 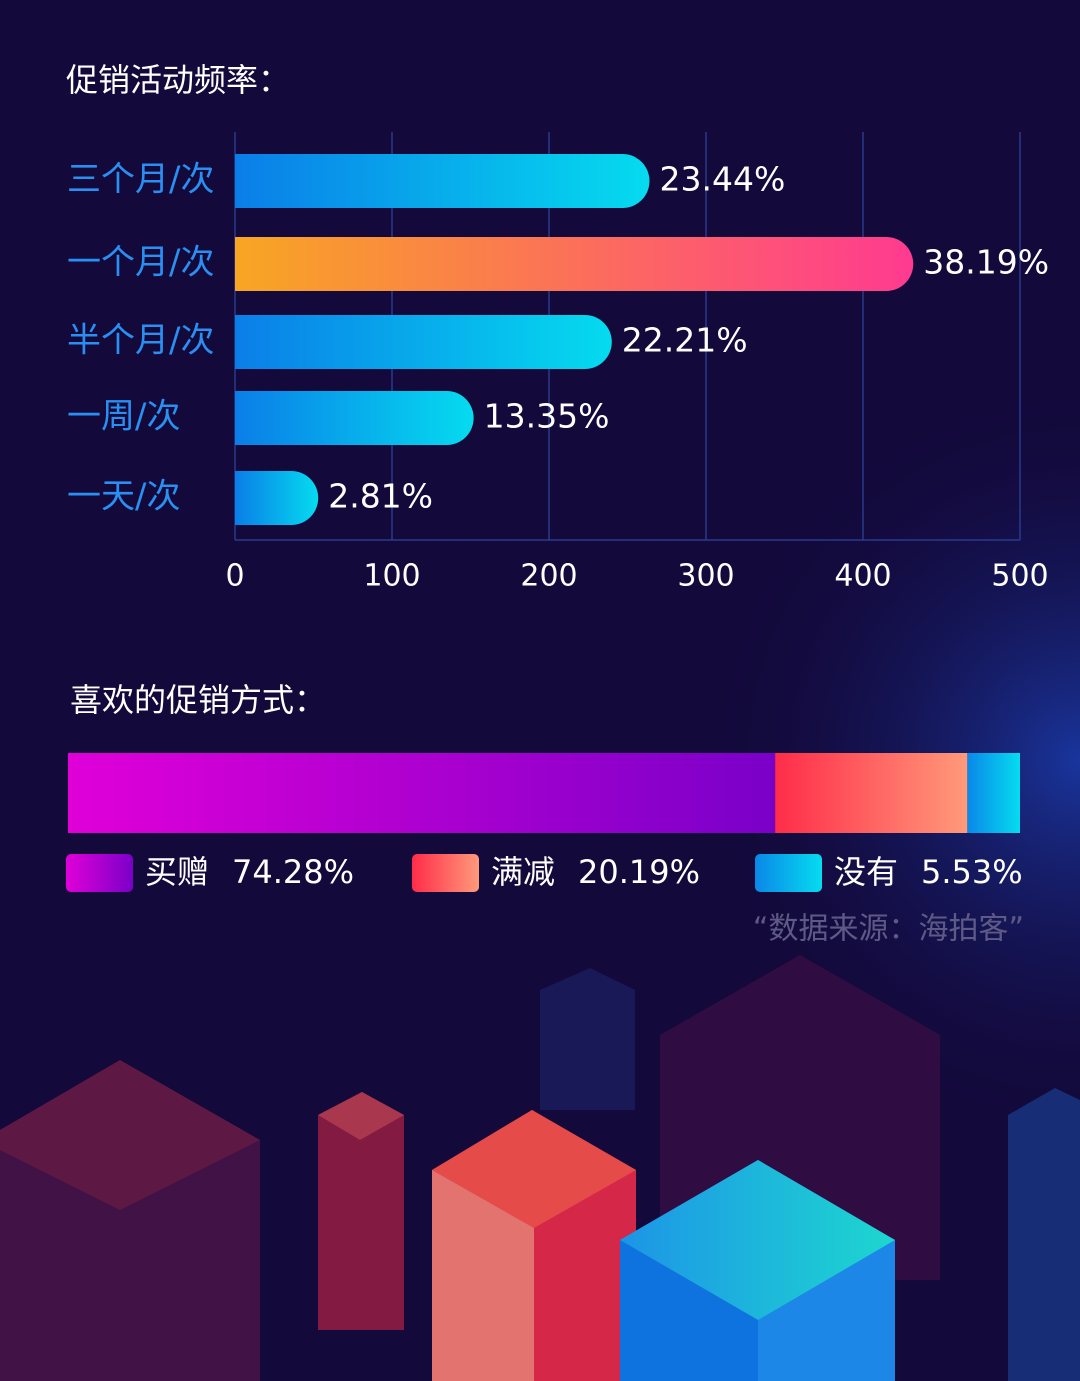 I want to click on value-label: 5.53%, so click(x=972, y=872).